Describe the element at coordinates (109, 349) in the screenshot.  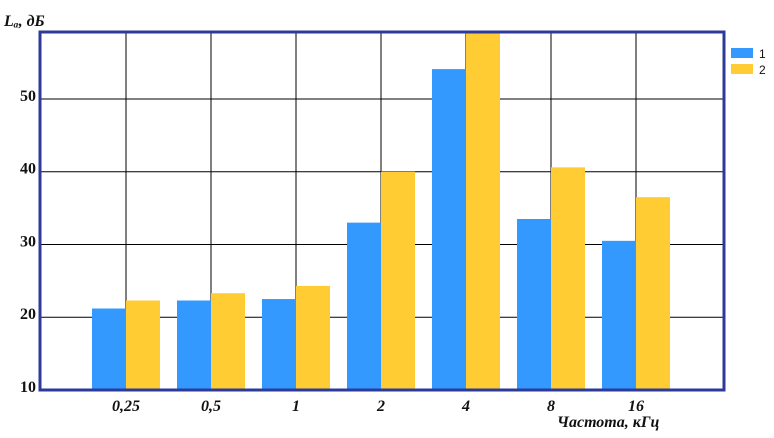
I see `bar-series-1-0,25` at that location.